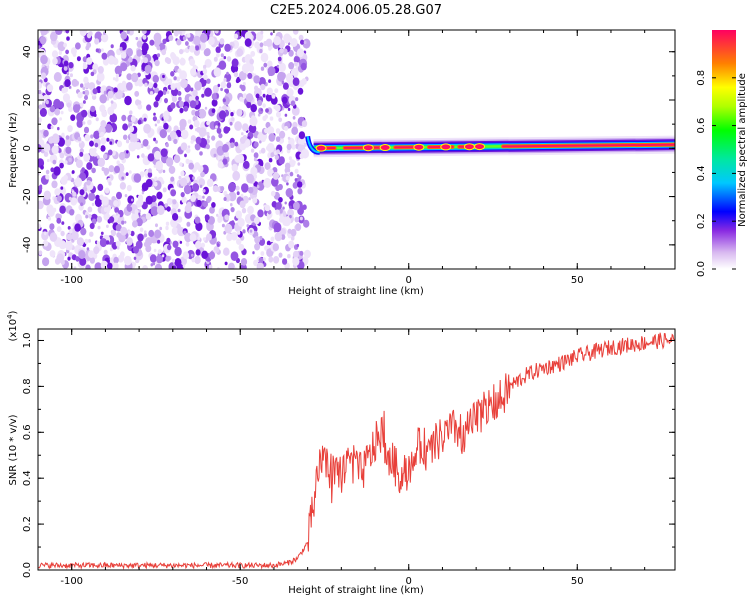 The image size is (750, 600). I want to click on carrier-peak, so click(480, 147).